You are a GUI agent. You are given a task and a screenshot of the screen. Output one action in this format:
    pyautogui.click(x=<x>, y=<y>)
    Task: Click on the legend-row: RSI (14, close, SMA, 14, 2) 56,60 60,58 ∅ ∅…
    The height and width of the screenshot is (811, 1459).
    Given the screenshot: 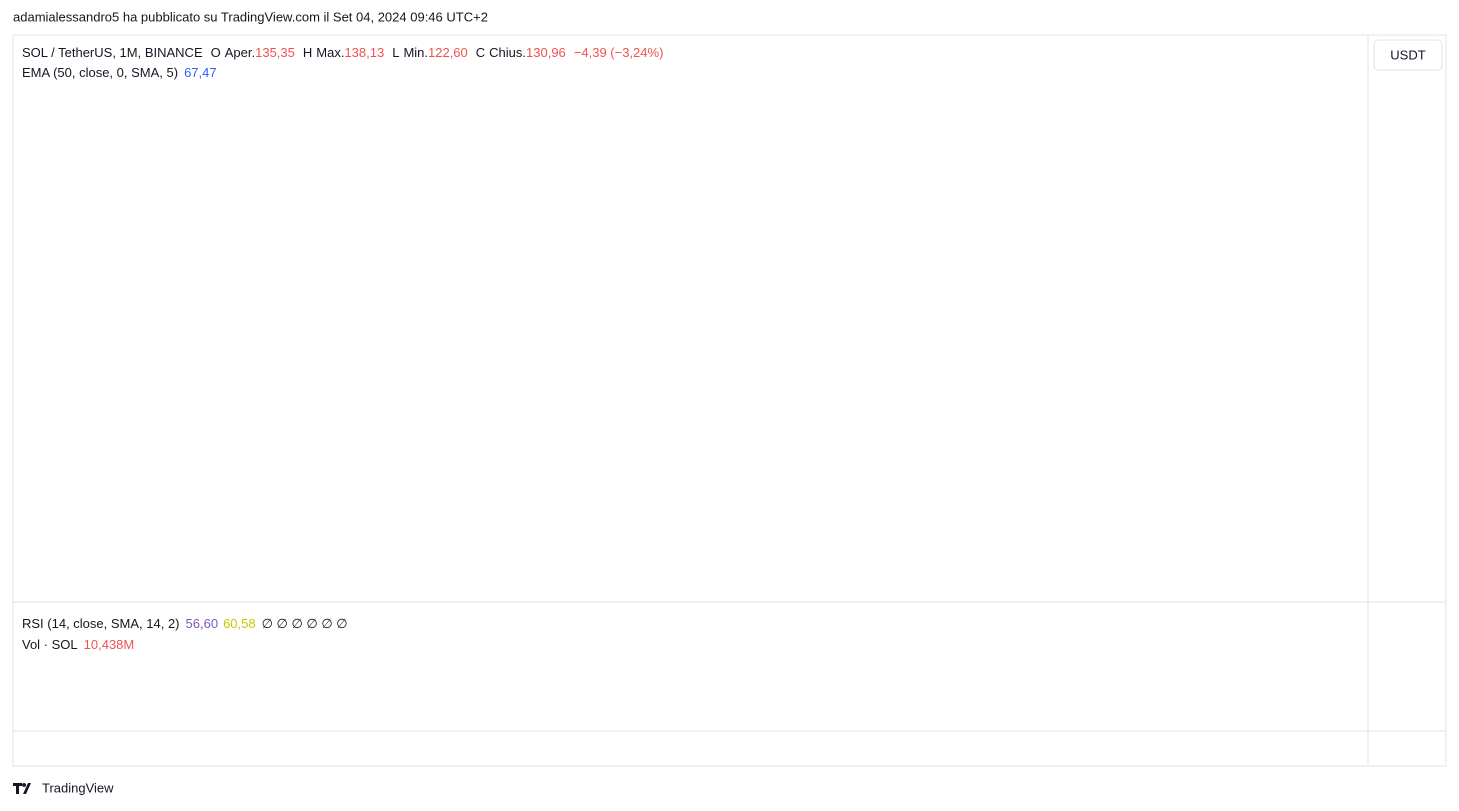 What is the action you would take?
    pyautogui.click(x=185, y=623)
    